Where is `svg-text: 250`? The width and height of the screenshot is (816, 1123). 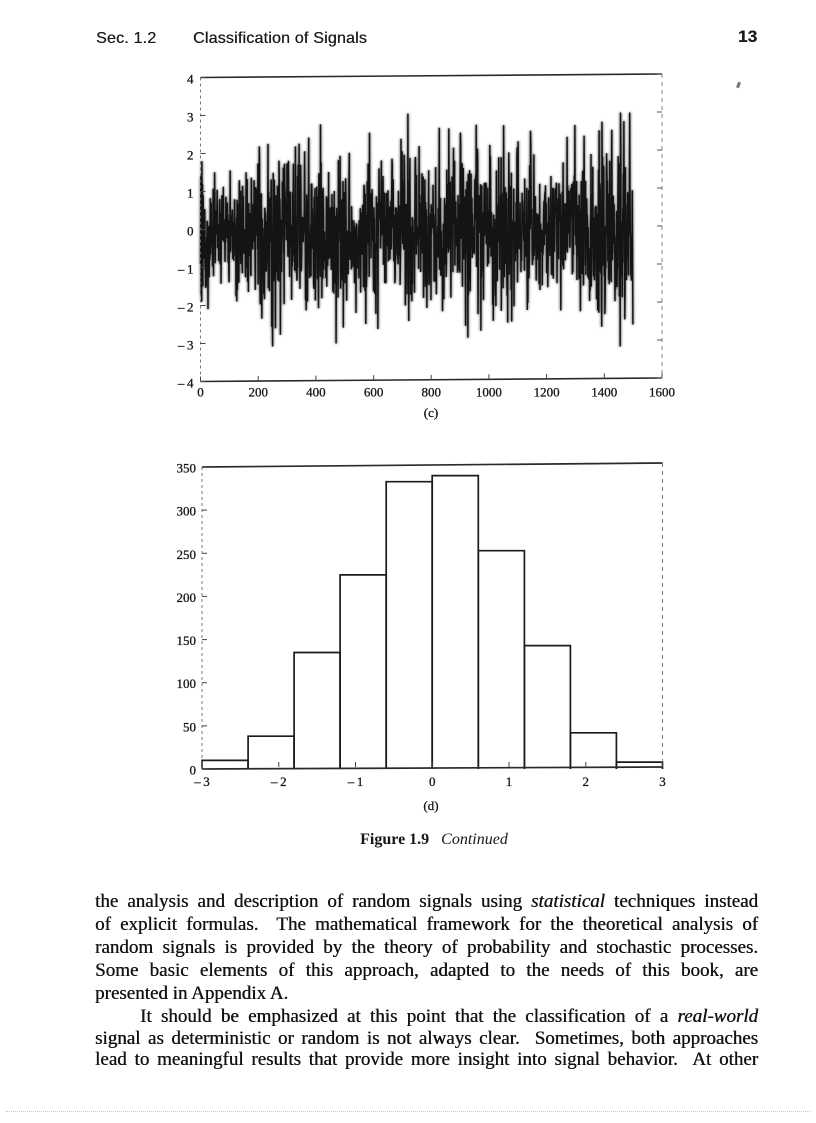
svg-text: 250 is located at coordinates (187, 554).